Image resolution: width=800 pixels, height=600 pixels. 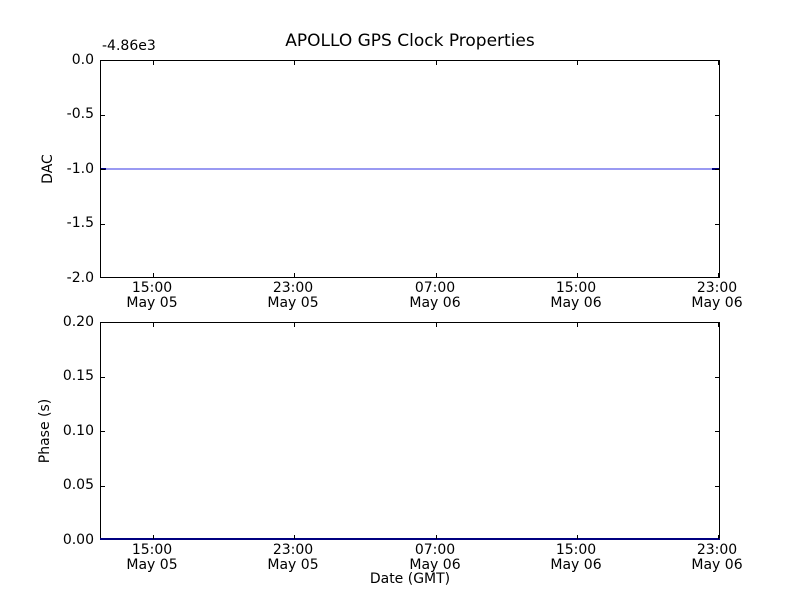 I want to click on dac-series-line, so click(x=410, y=169).